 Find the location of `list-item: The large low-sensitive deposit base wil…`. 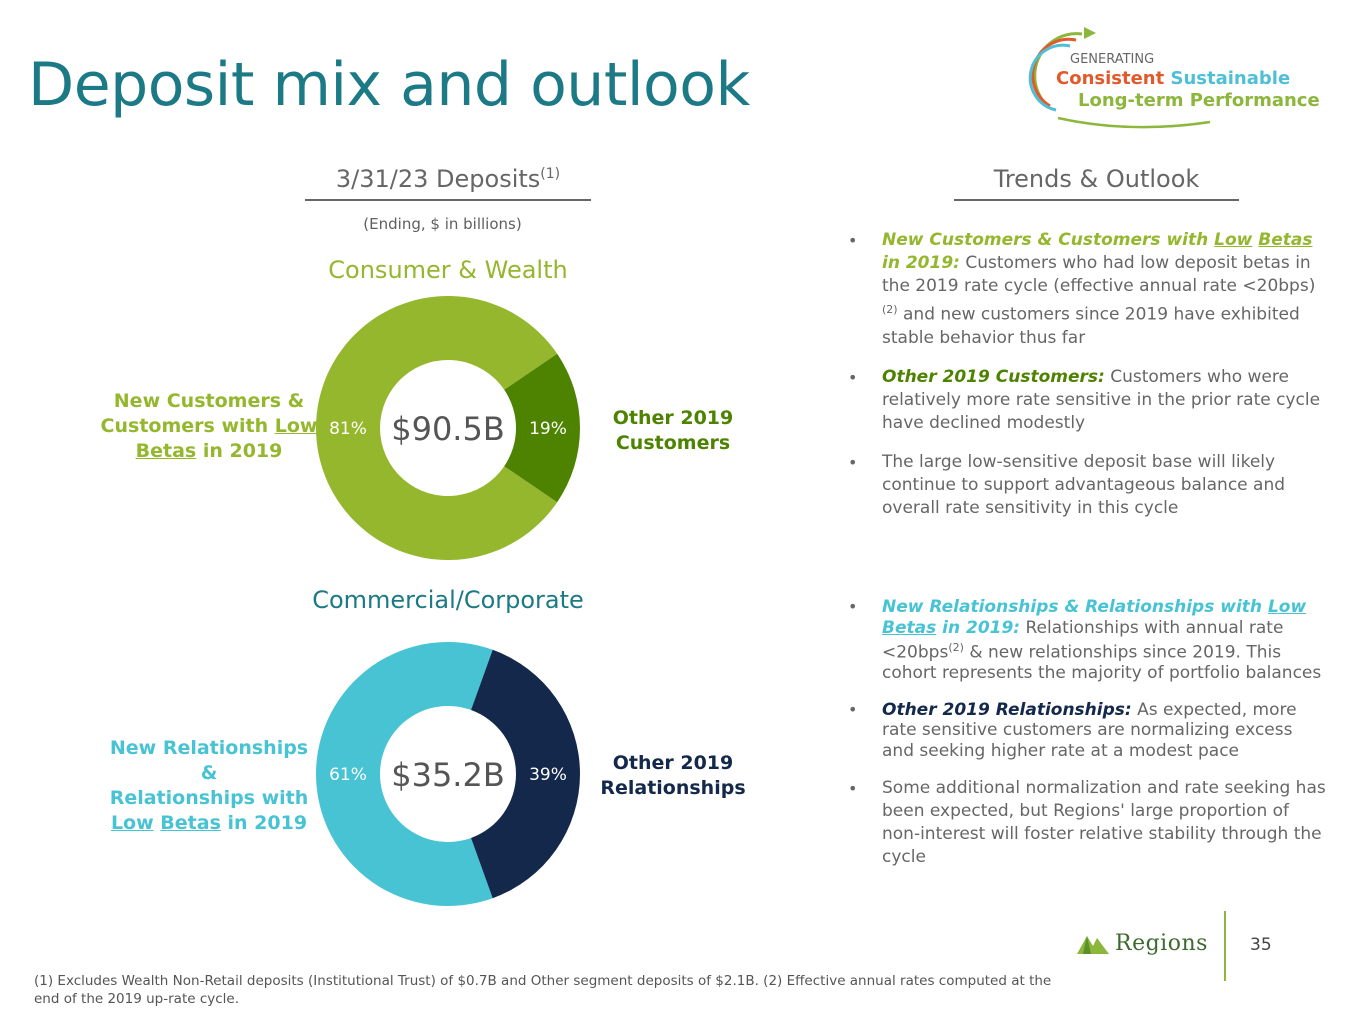

list-item: The large low-sensitive deposit base wil… is located at coordinates (1088, 485).